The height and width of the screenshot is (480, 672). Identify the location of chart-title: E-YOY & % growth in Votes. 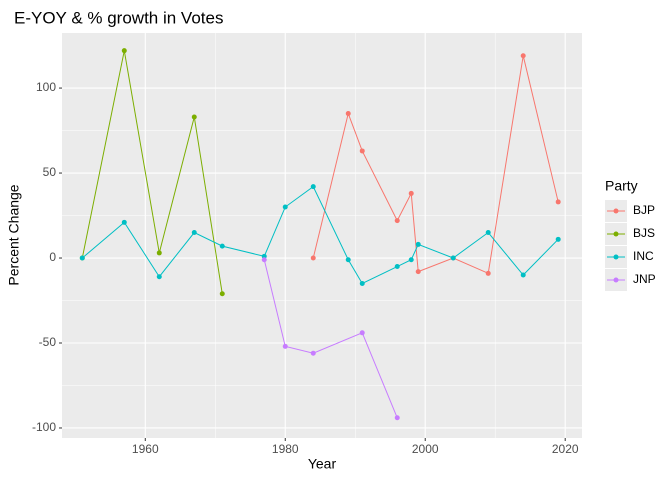
(118, 17).